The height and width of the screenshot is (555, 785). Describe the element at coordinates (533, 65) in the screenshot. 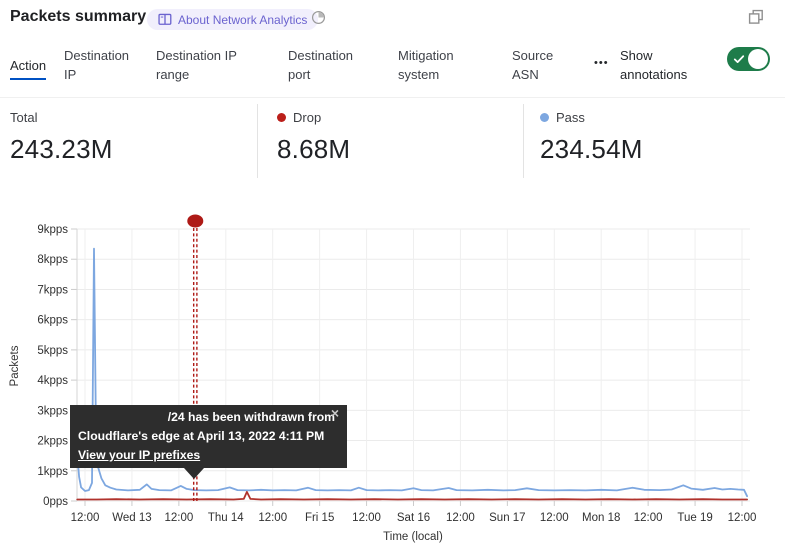

I see `tab-source-asn: Source ASN` at that location.